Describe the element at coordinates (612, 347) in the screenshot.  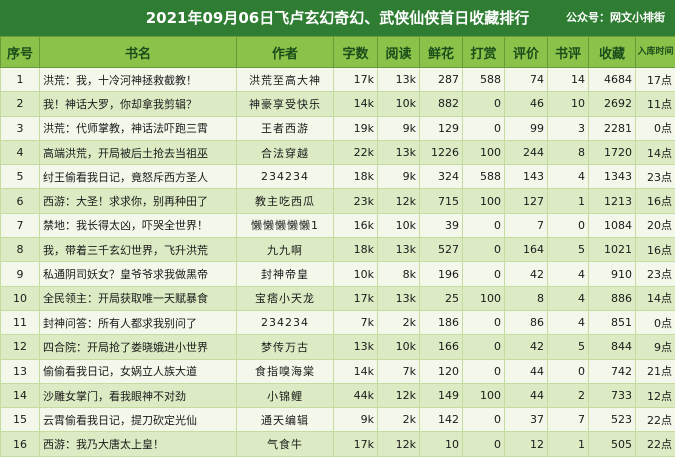
I see `cell-favorites: 844` at that location.